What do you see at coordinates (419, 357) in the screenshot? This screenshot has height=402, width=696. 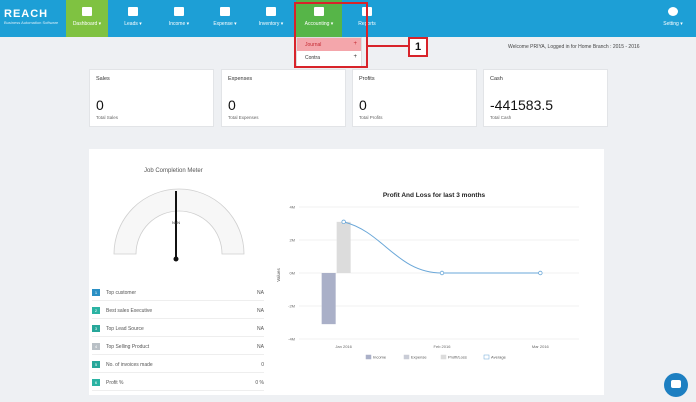 I see `legend-label: Expense` at bounding box center [419, 357].